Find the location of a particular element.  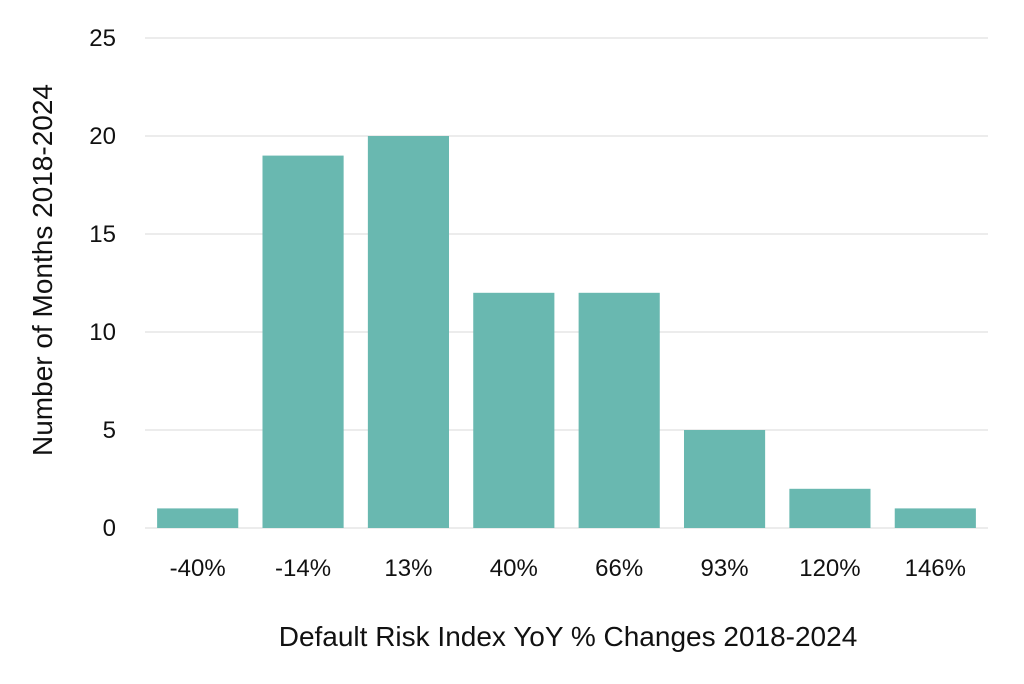

x-tick-label: -40% is located at coordinates (198, 568).